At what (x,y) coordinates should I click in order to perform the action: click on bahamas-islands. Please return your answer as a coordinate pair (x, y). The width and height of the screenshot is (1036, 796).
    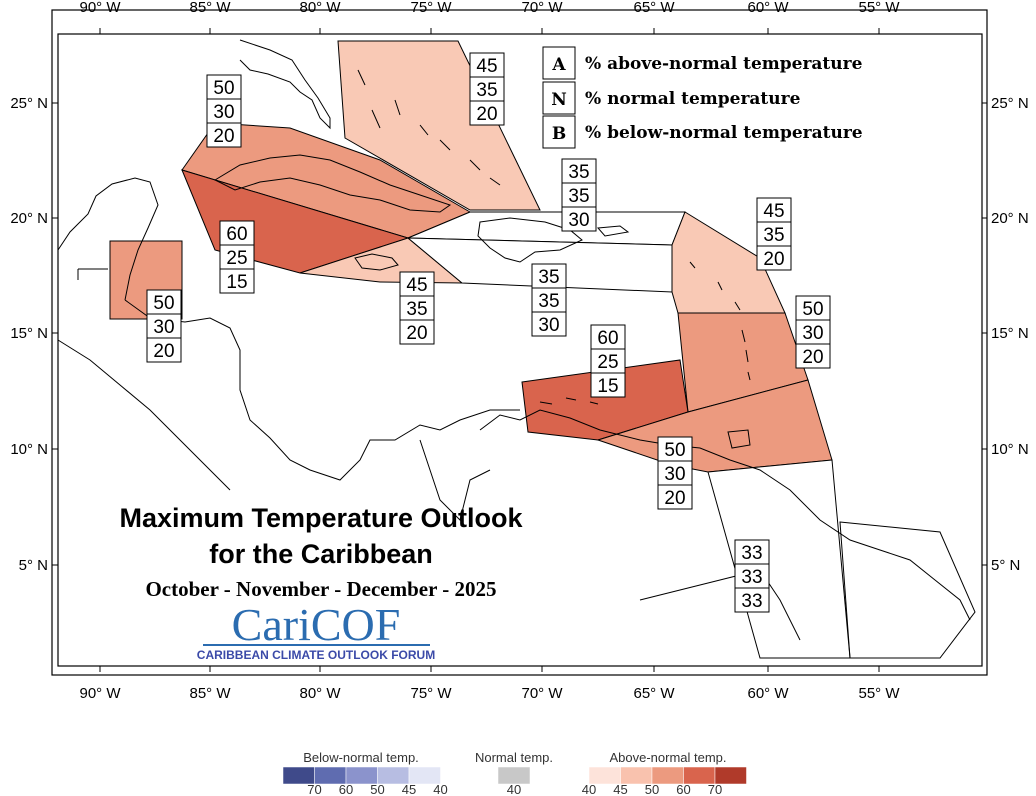
    Looking at the image, I should click on (429, 127).